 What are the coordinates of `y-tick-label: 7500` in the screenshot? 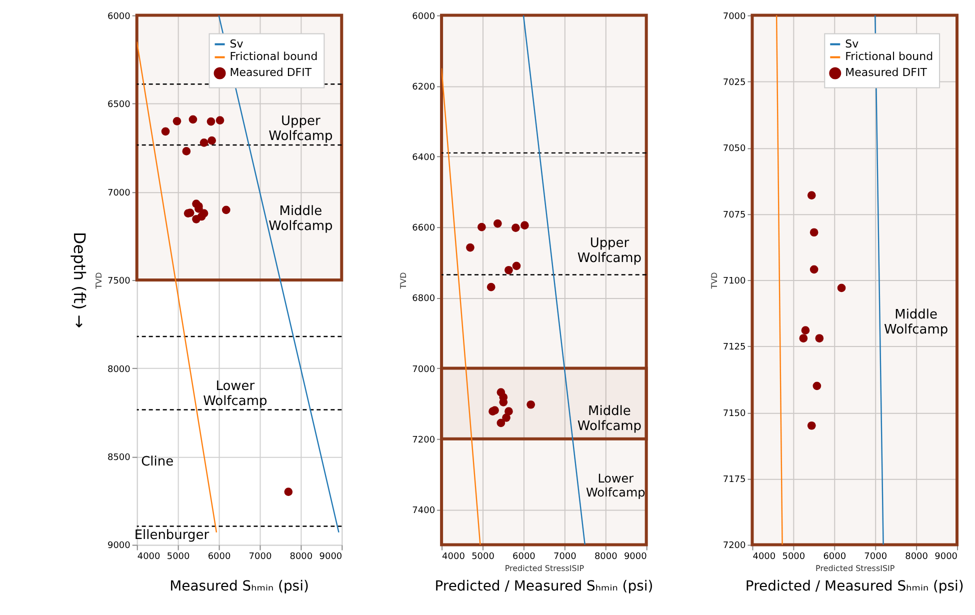 It's located at (119, 281).